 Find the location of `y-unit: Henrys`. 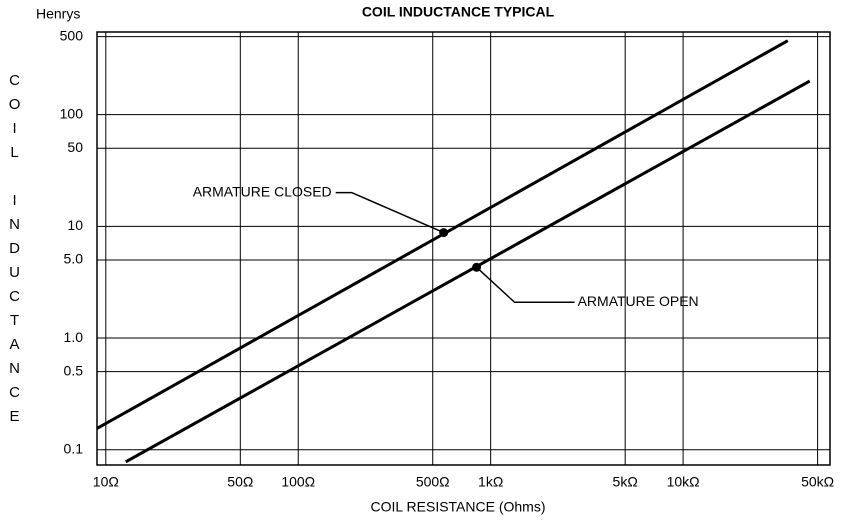

y-unit: Henrys is located at coordinates (58, 14).